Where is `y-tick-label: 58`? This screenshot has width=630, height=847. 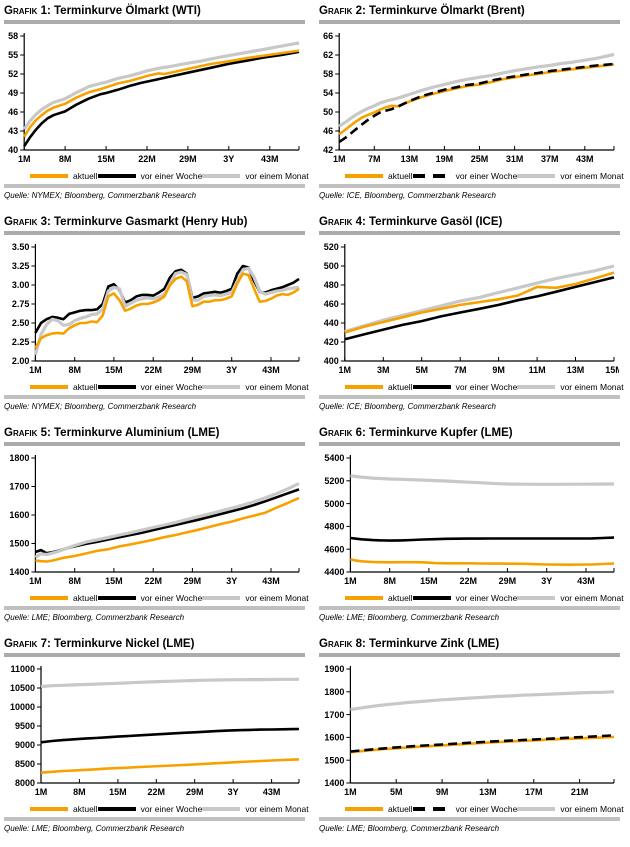
y-tick-label: 58 is located at coordinates (13, 36).